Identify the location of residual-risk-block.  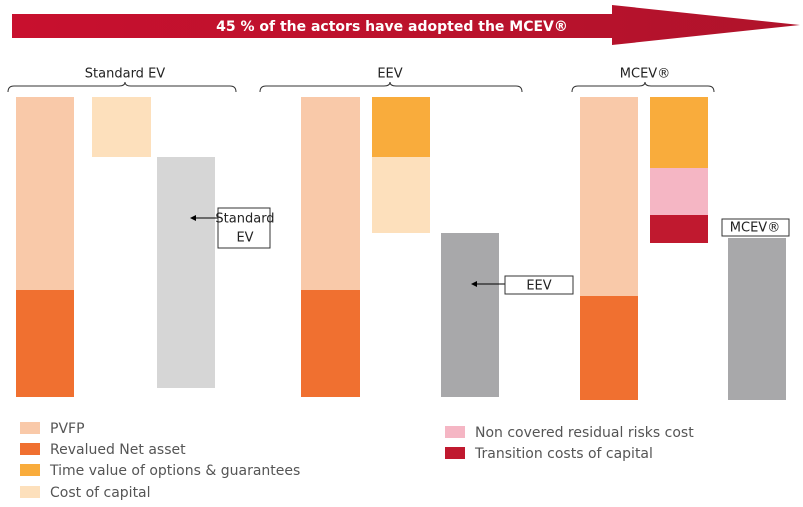
(679, 191).